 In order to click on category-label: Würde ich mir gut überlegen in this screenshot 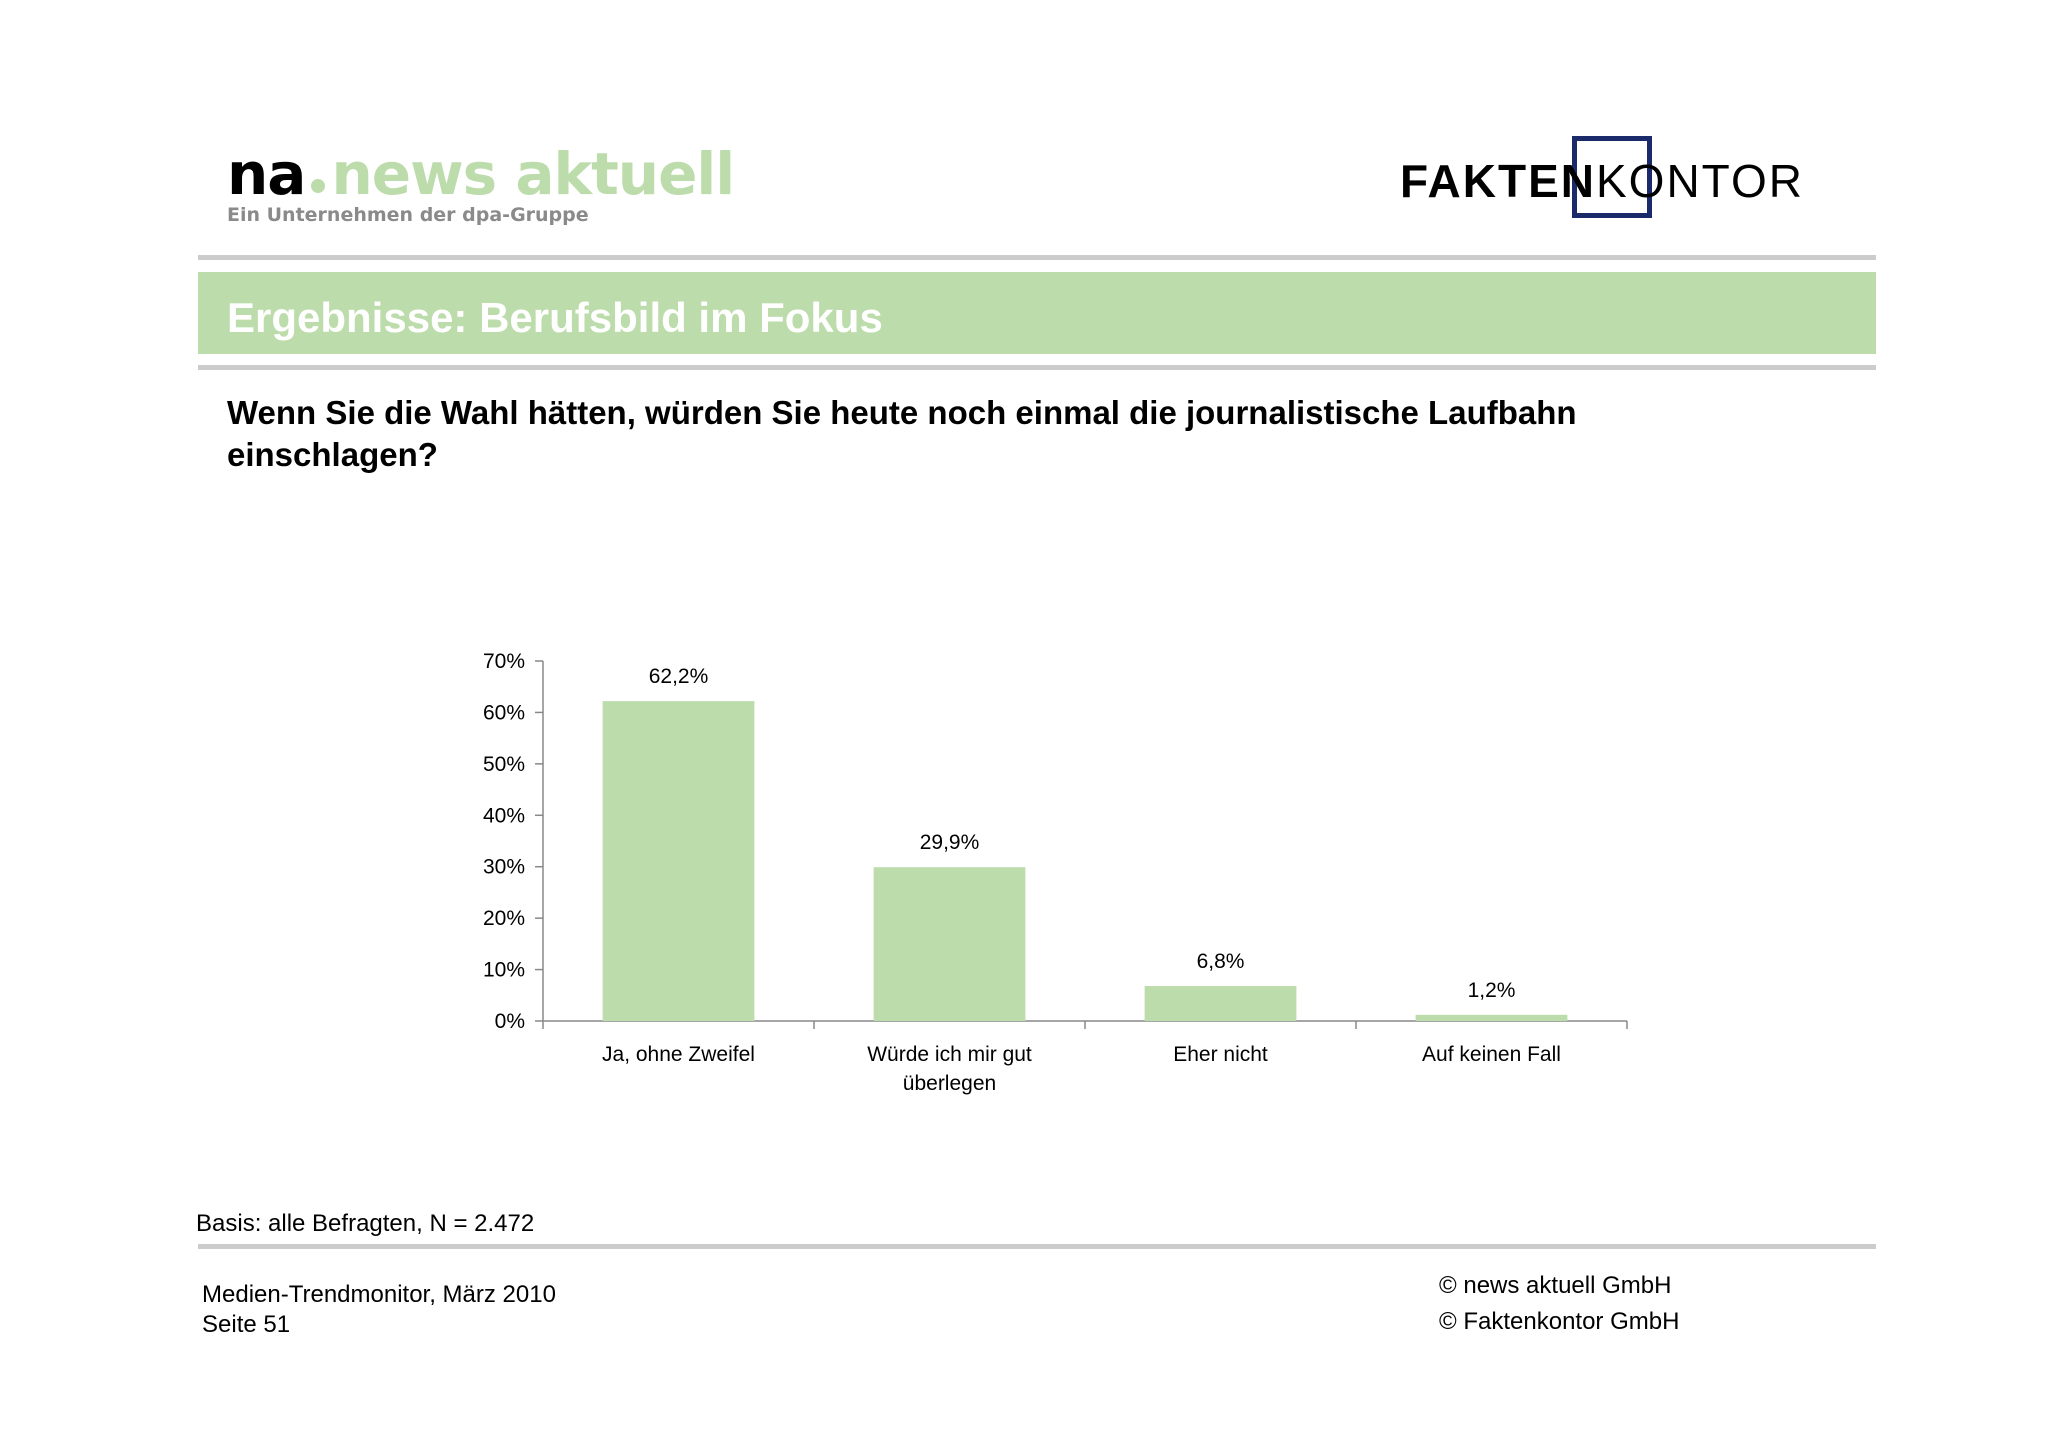, I will do `click(949, 1069)`.